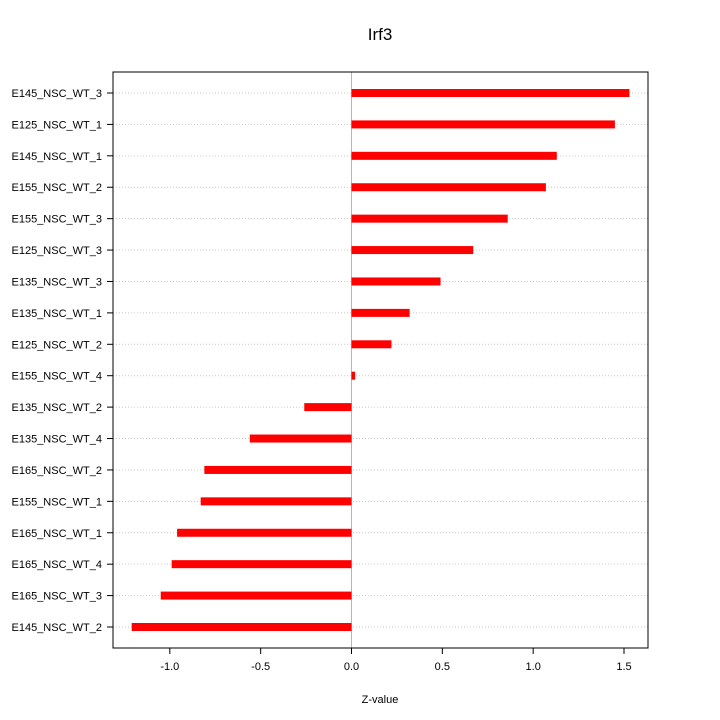 Image resolution: width=720 pixels, height=720 pixels. What do you see at coordinates (442, 667) in the screenshot?
I see `x-tick-label: 0.5` at bounding box center [442, 667].